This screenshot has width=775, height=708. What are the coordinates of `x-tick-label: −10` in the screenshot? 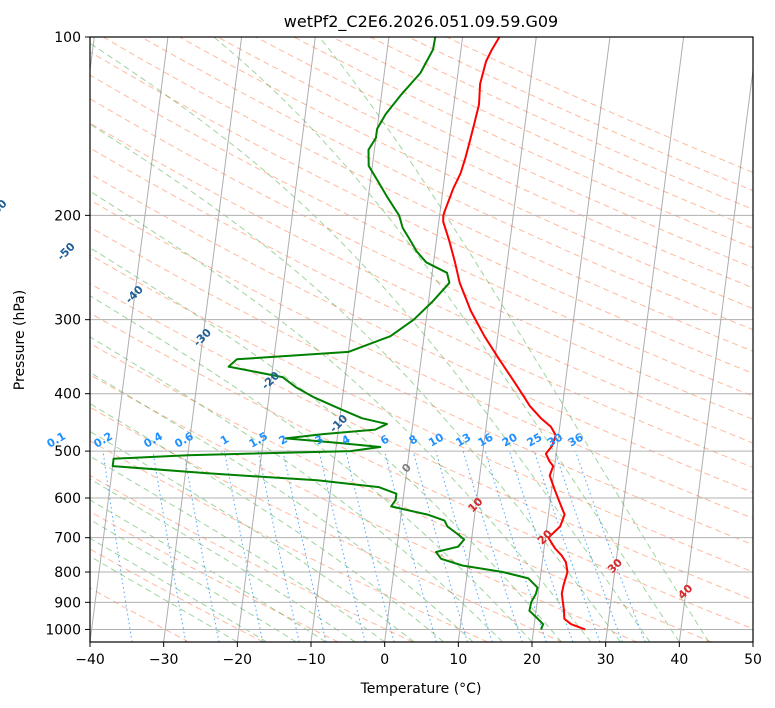 It's located at (311, 660).